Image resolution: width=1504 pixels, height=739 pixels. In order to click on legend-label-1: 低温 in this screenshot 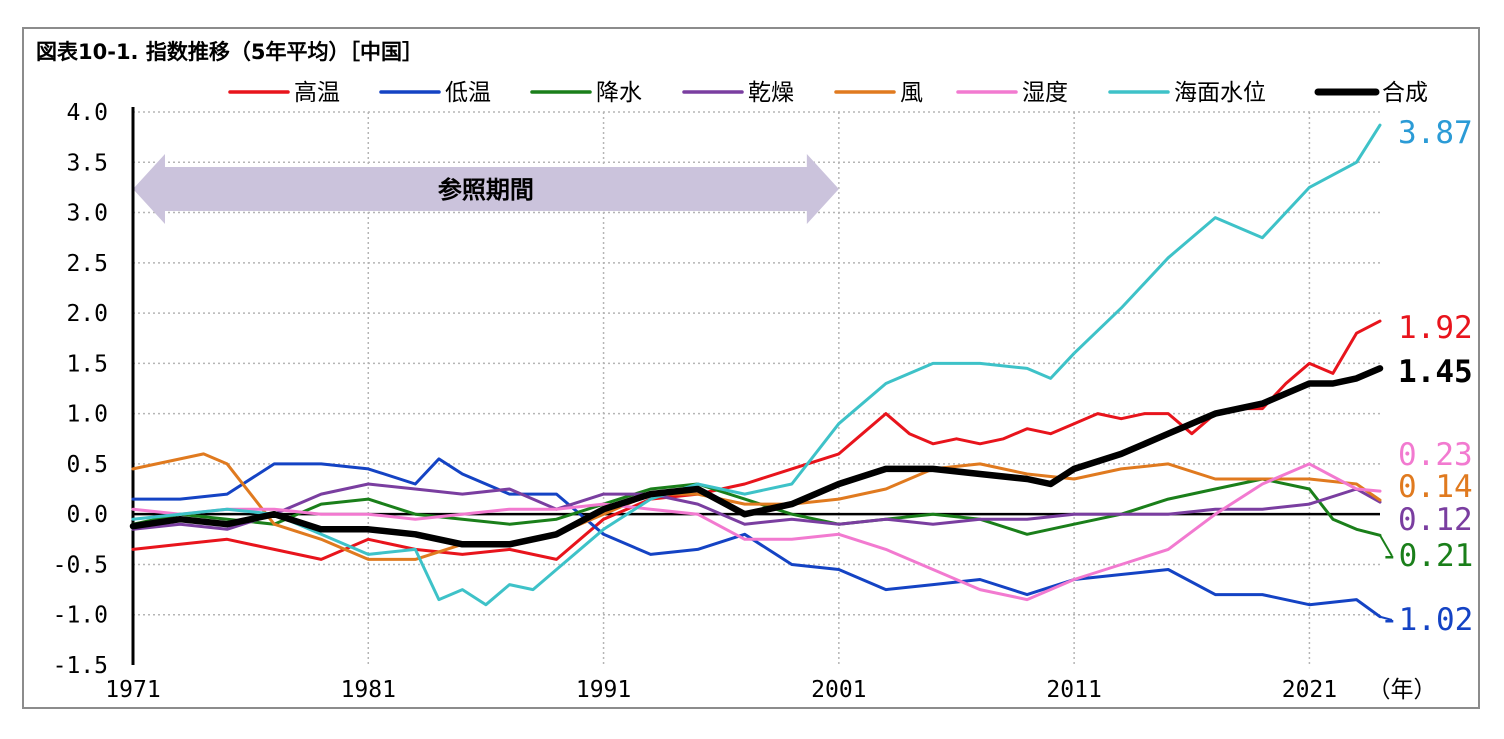, I will do `click(468, 93)`.